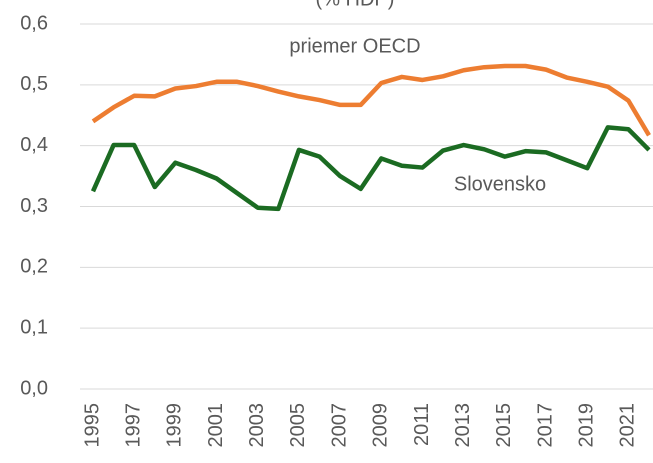 The image size is (653, 463). I want to click on chart-subtitle: (% HDP), so click(355, 5).